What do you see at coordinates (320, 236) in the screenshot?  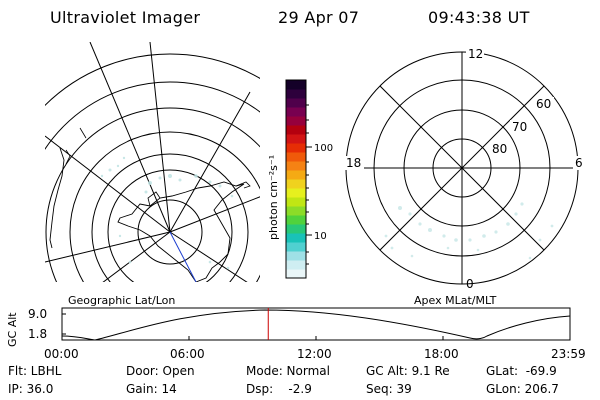 I see `colorbar-tick-10: 10` at bounding box center [320, 236].